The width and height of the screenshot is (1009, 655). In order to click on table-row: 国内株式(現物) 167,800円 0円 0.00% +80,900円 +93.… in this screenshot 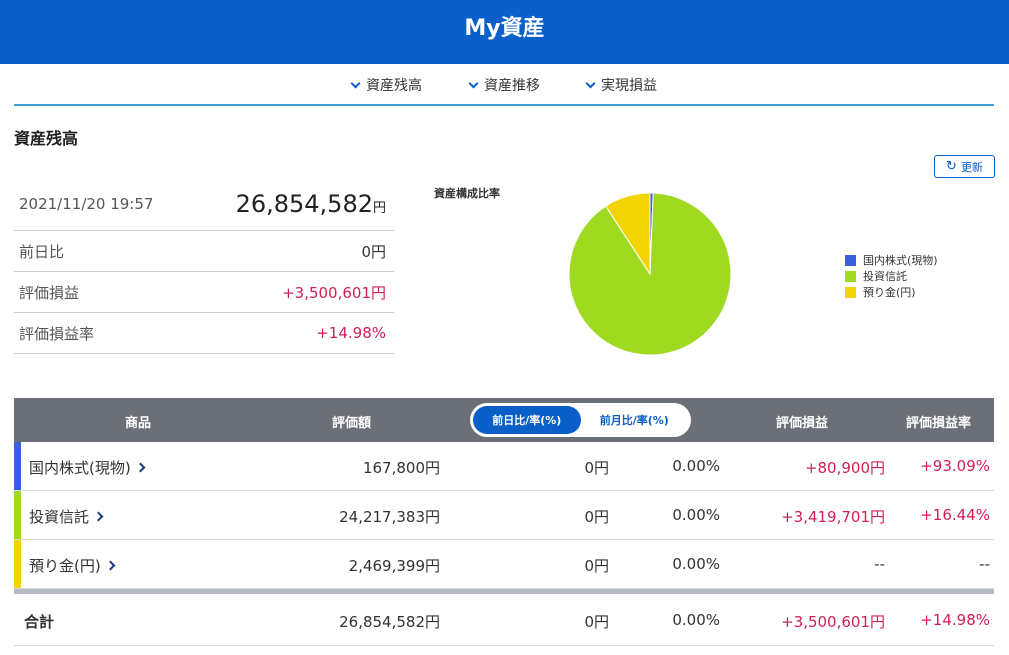, I will do `click(504, 466)`.